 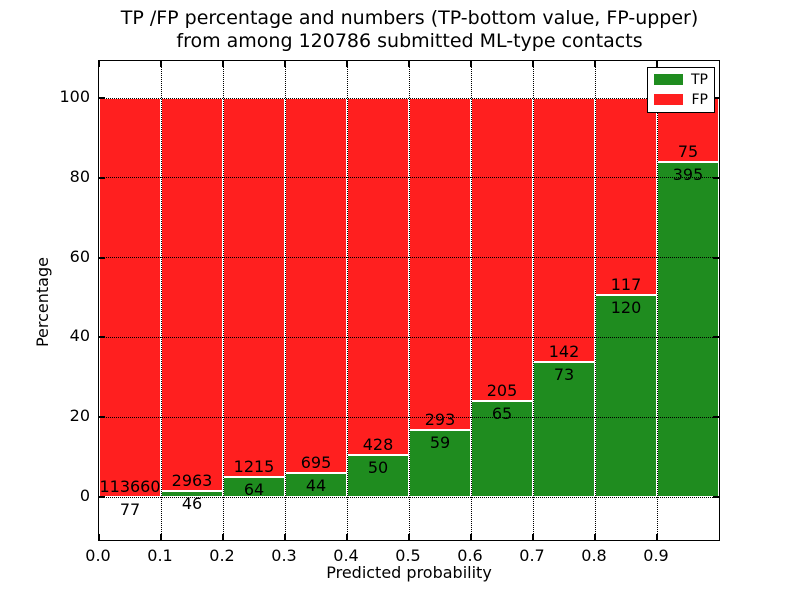 I want to click on fp-count-label: 205, so click(x=502, y=390).